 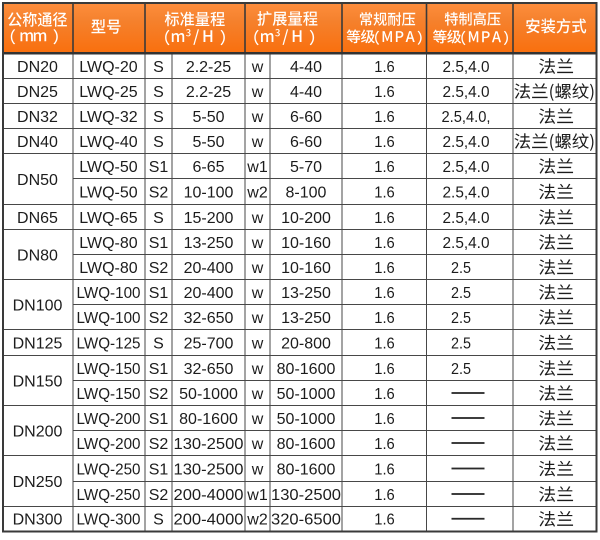 What do you see at coordinates (108, 117) in the screenshot?
I see `svg-text: LWQ-32` at bounding box center [108, 117].